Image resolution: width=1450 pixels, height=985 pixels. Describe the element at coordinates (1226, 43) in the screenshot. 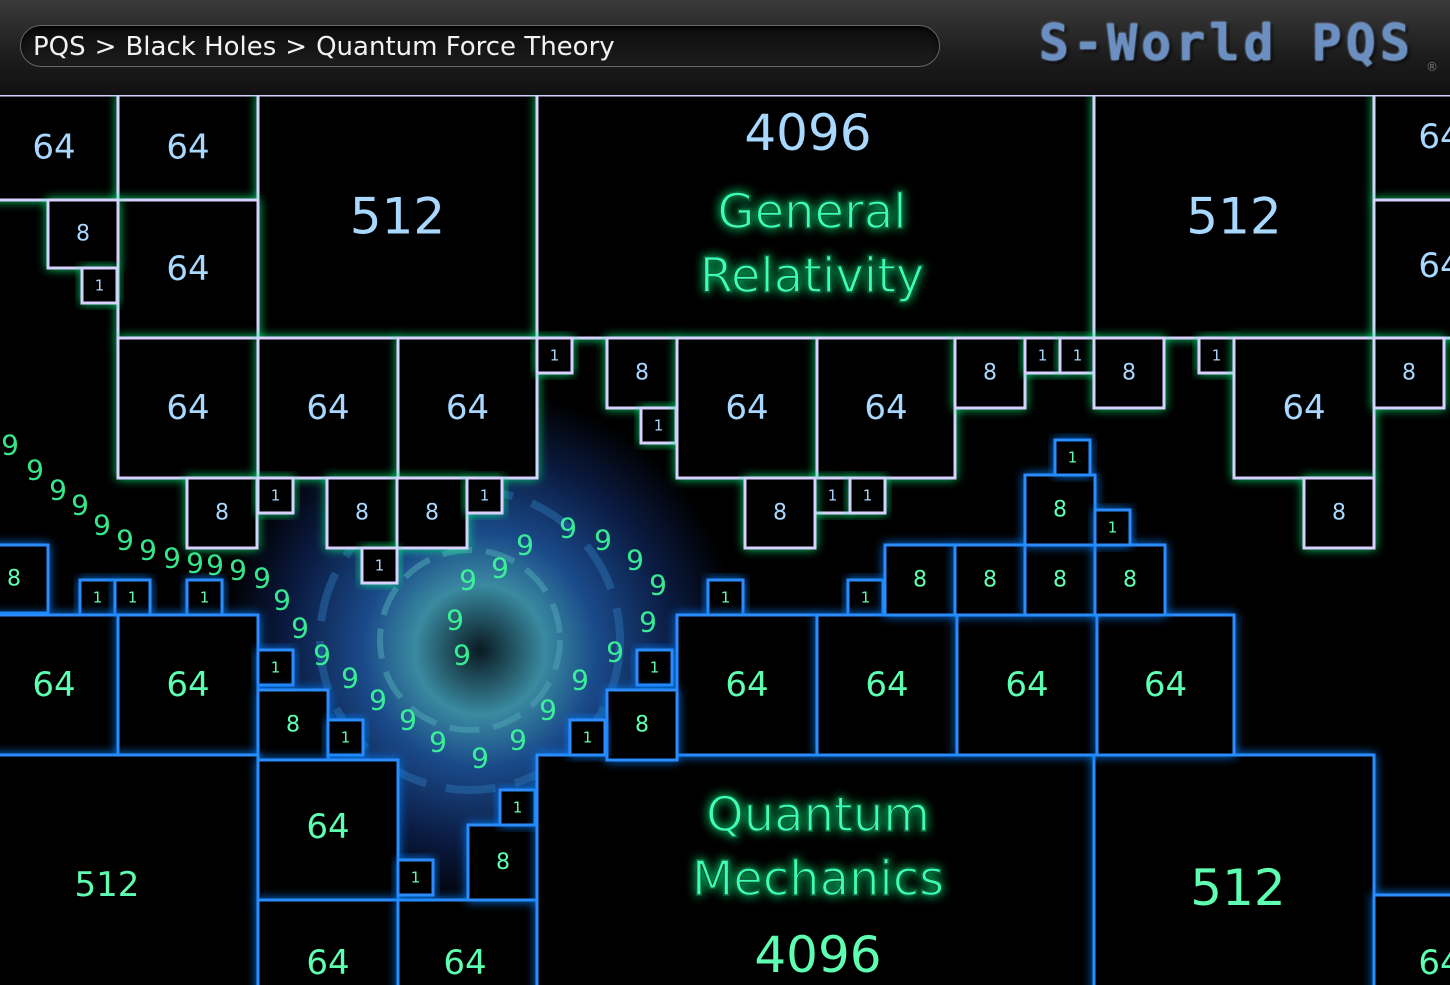

I see `logo: S-World PQS` at that location.